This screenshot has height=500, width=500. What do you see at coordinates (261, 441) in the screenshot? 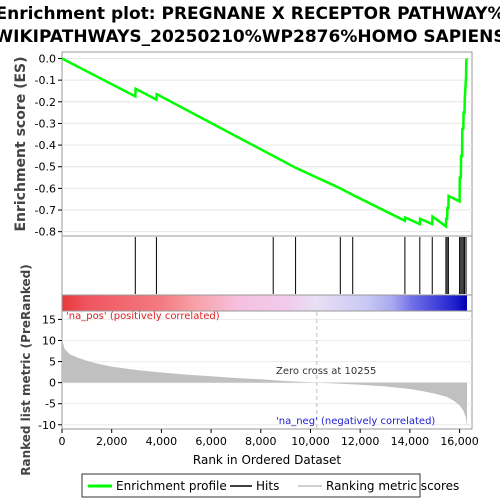
I see `x-tick-label: 8,000` at bounding box center [261, 441].